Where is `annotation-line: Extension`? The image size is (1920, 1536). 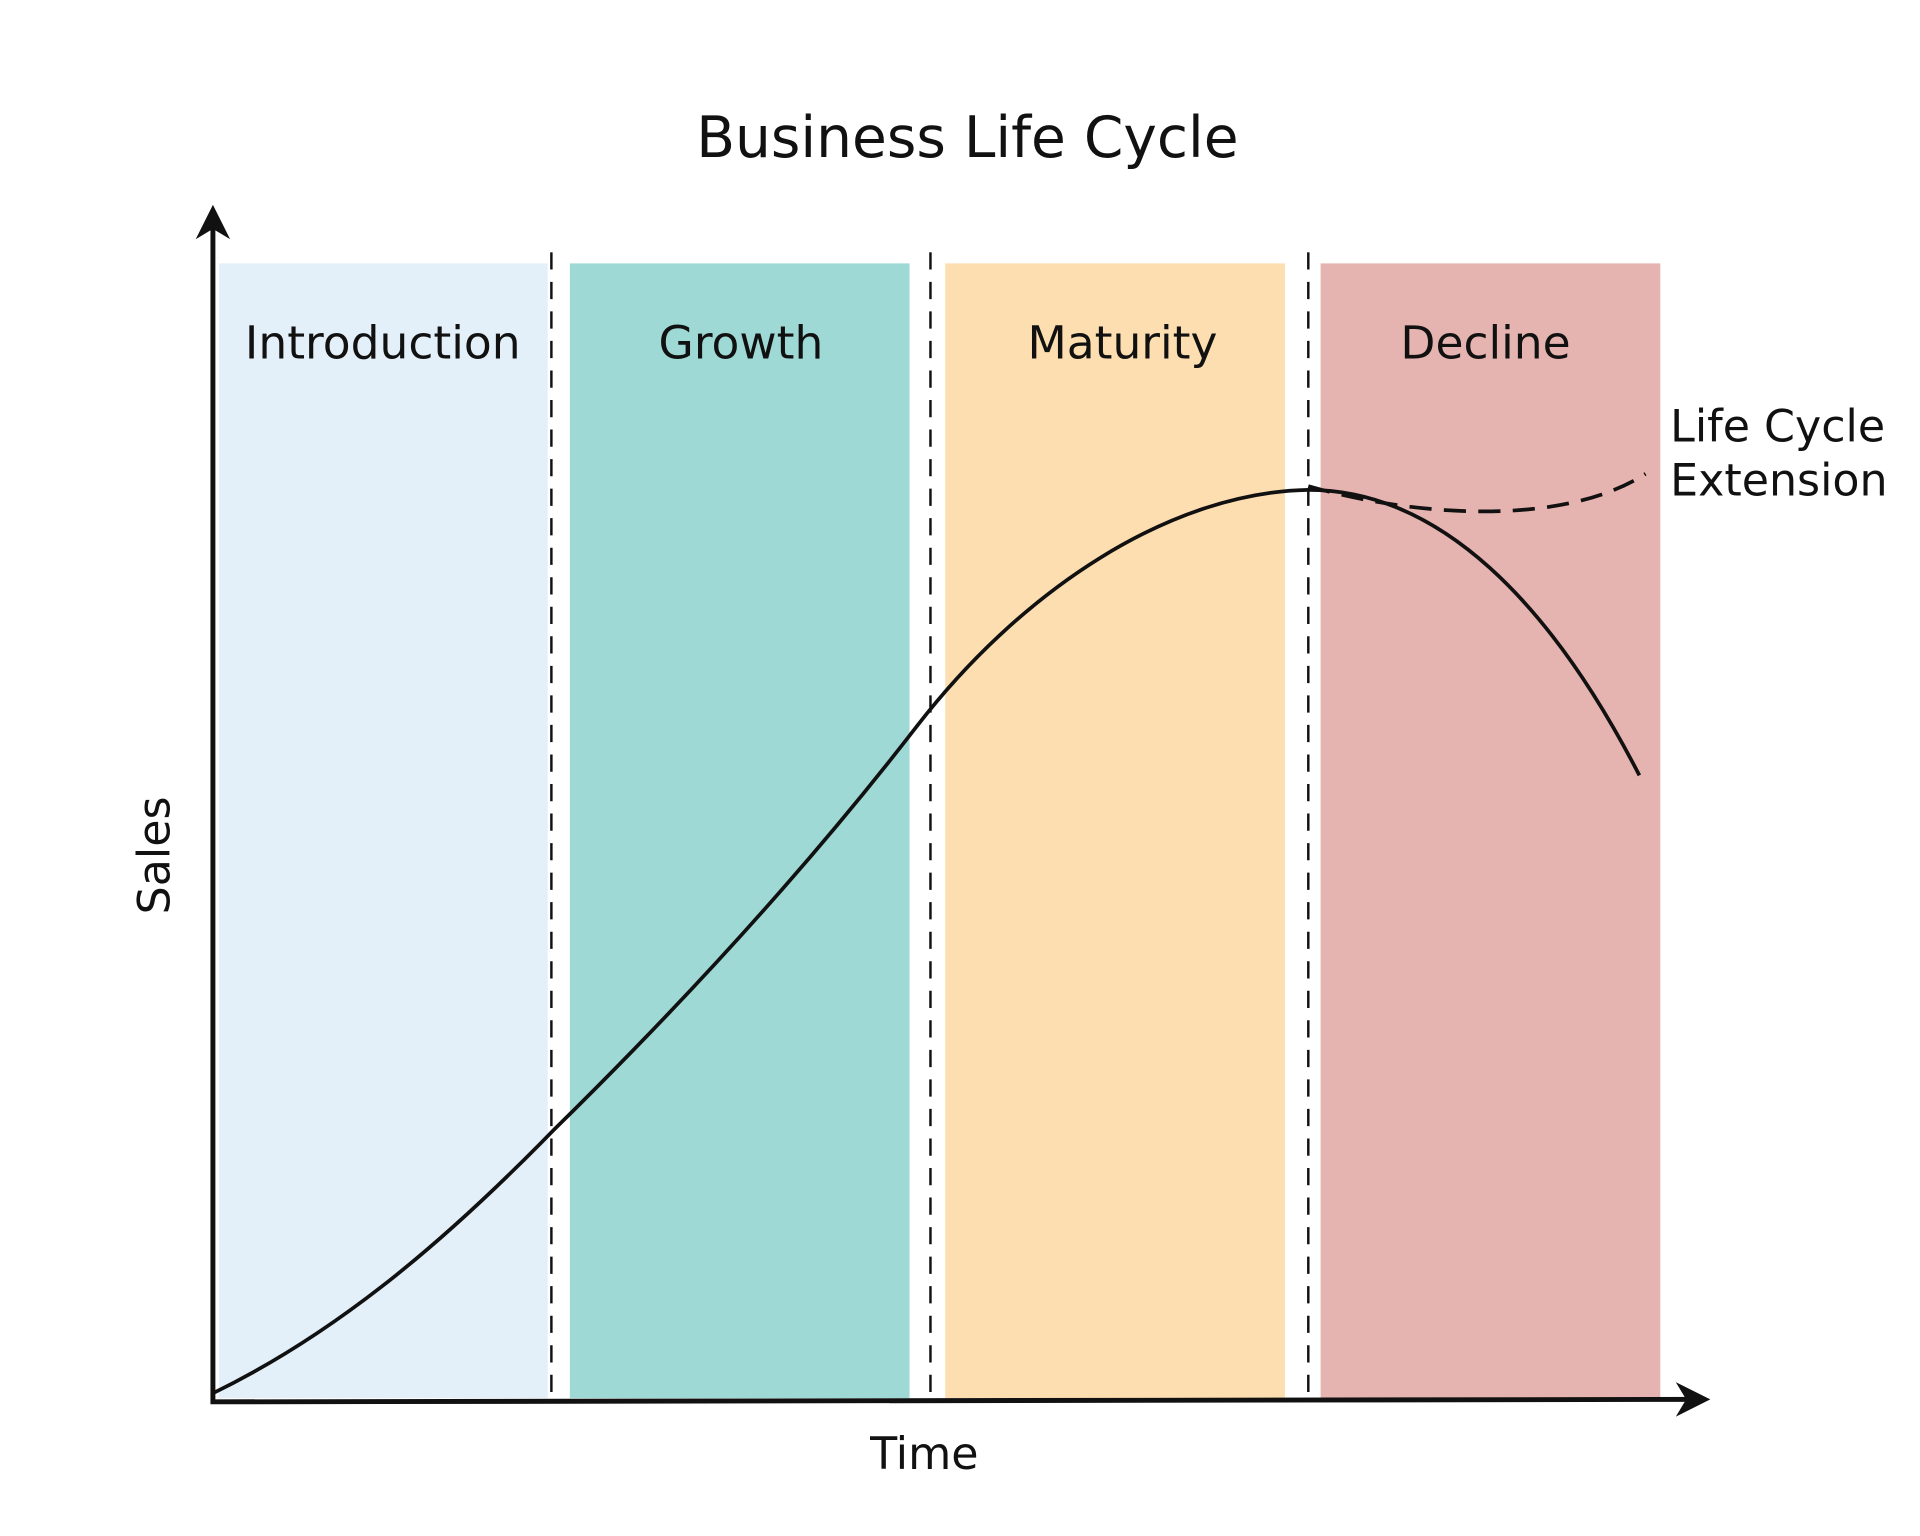 annotation-line: Extension is located at coordinates (1778, 481).